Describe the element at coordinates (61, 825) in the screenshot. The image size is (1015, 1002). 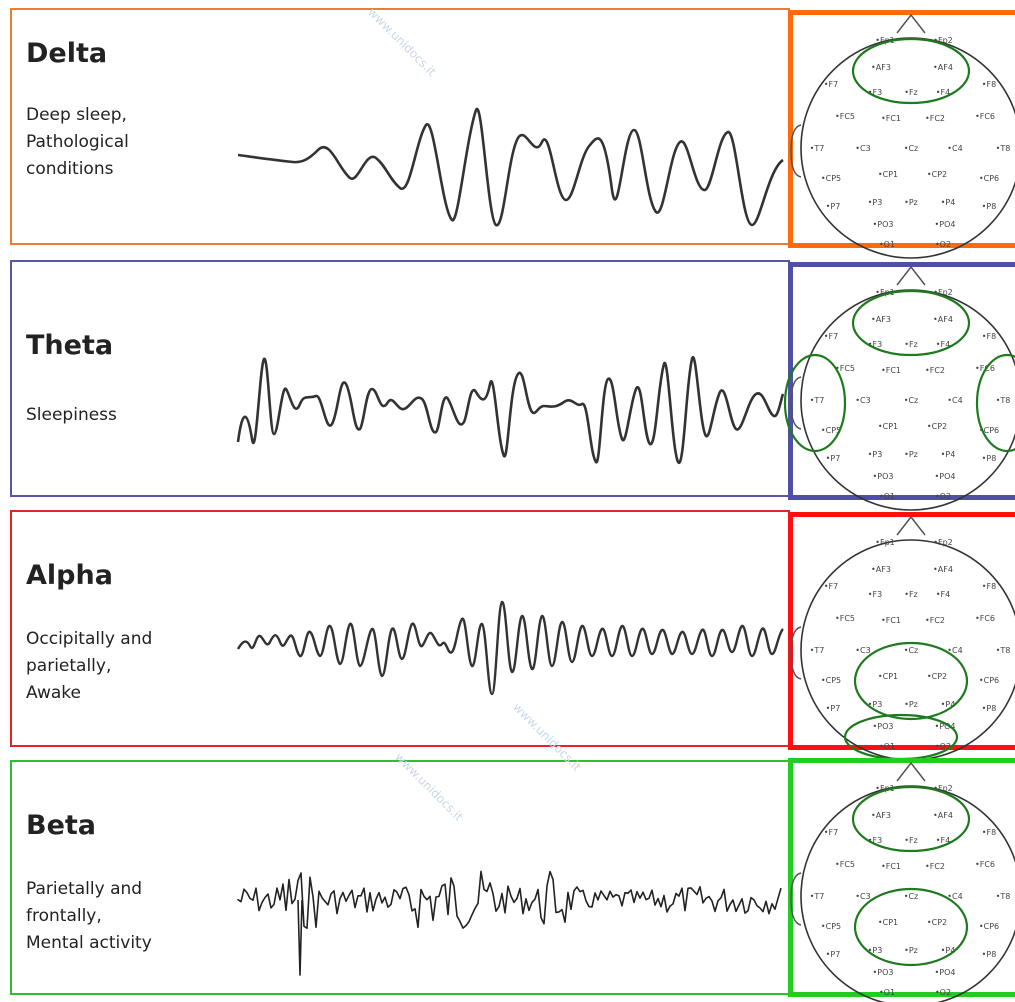
I see `beta-title: Beta` at that location.